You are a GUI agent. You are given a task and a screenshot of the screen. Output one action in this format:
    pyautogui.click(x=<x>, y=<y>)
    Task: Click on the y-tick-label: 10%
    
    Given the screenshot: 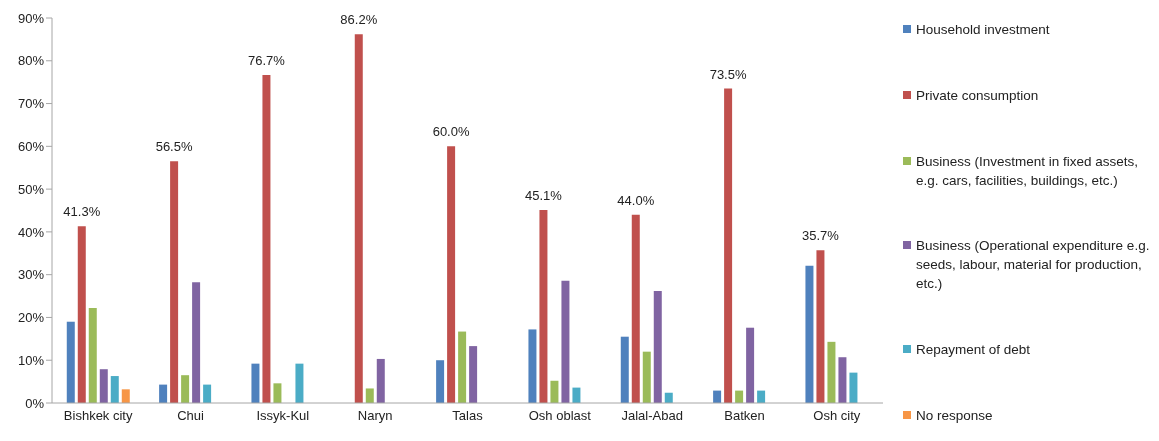 What is the action you would take?
    pyautogui.click(x=31, y=360)
    